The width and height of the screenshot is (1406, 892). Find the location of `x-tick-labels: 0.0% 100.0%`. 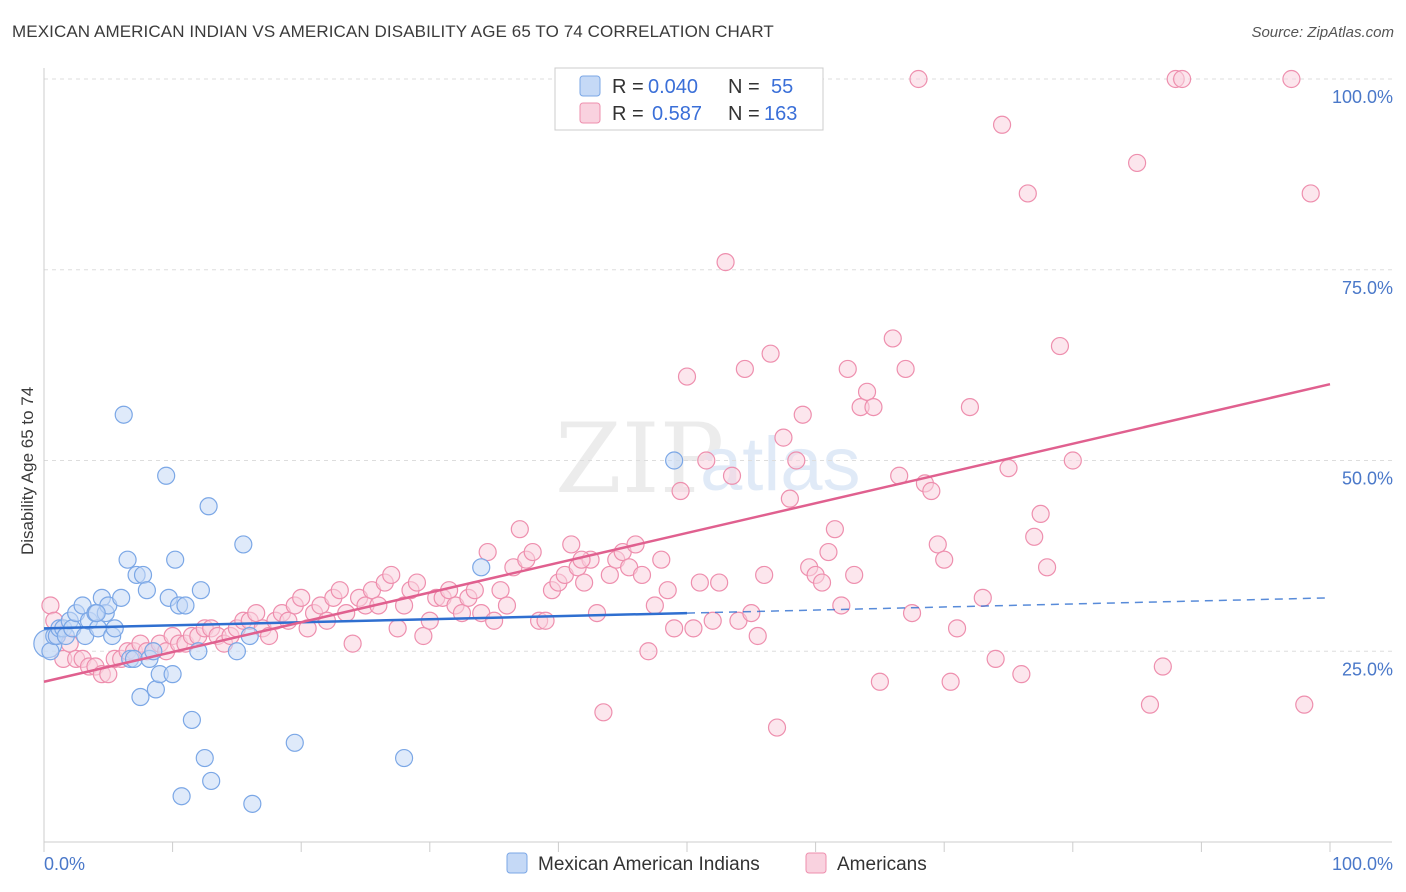

x-tick-labels: 0.0% 100.0% is located at coordinates (718, 864).